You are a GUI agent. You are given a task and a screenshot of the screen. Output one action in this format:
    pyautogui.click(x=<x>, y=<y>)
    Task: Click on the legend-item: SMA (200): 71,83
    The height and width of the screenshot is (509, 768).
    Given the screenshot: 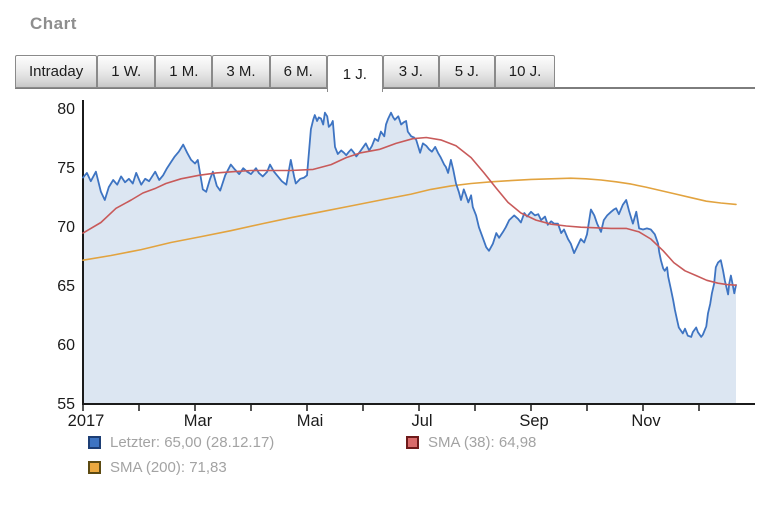 What is the action you would take?
    pyautogui.click(x=157, y=467)
    